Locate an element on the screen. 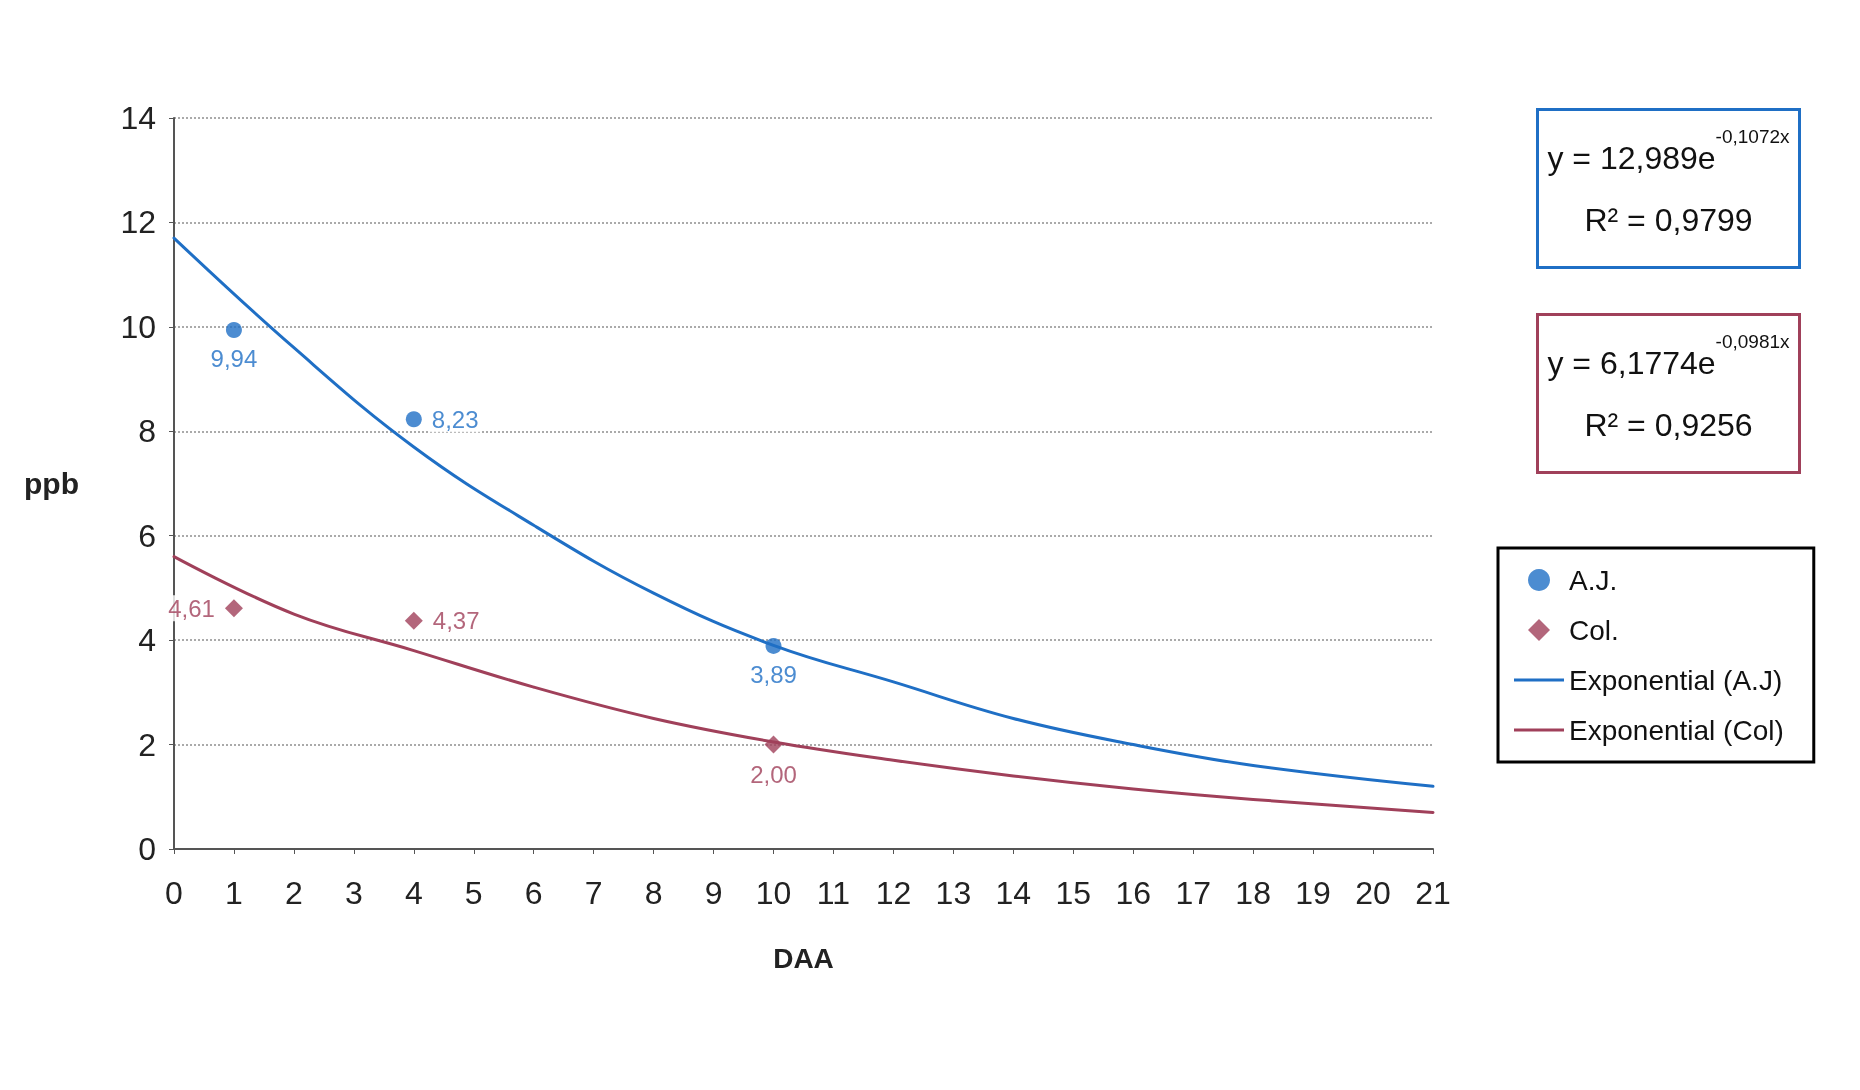 The height and width of the screenshot is (1090, 1860). x-tick-label: 9 is located at coordinates (713, 893).